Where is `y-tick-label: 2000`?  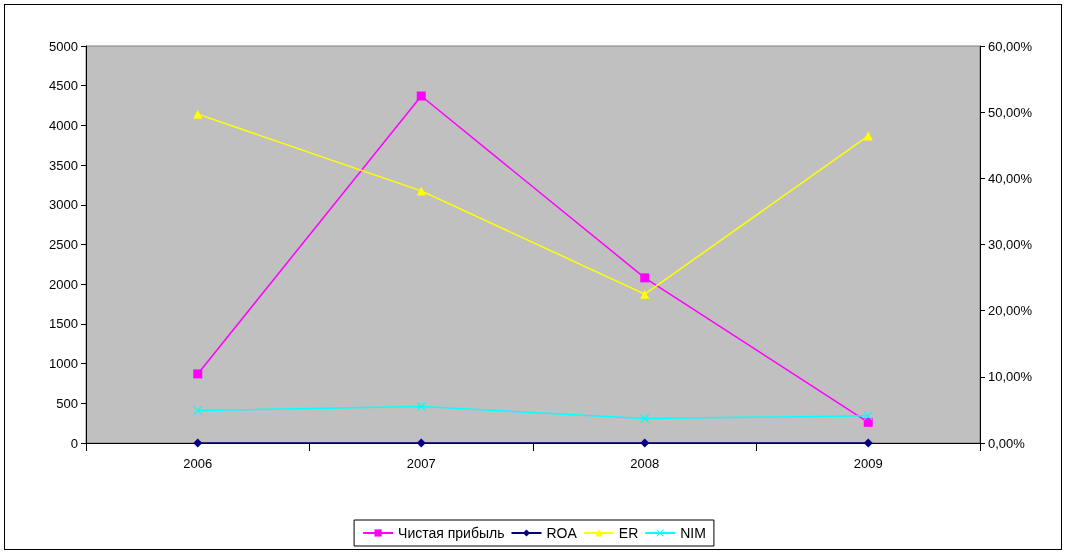 y-tick-label: 2000 is located at coordinates (63, 284).